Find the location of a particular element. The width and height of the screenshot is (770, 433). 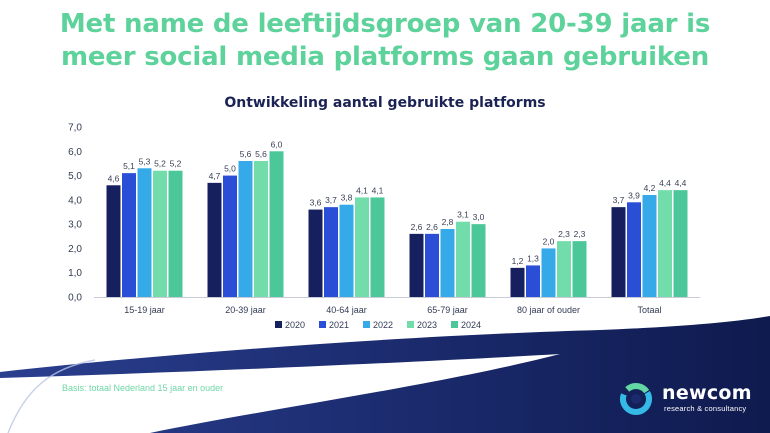

data-label: 5,0 is located at coordinates (230, 169).